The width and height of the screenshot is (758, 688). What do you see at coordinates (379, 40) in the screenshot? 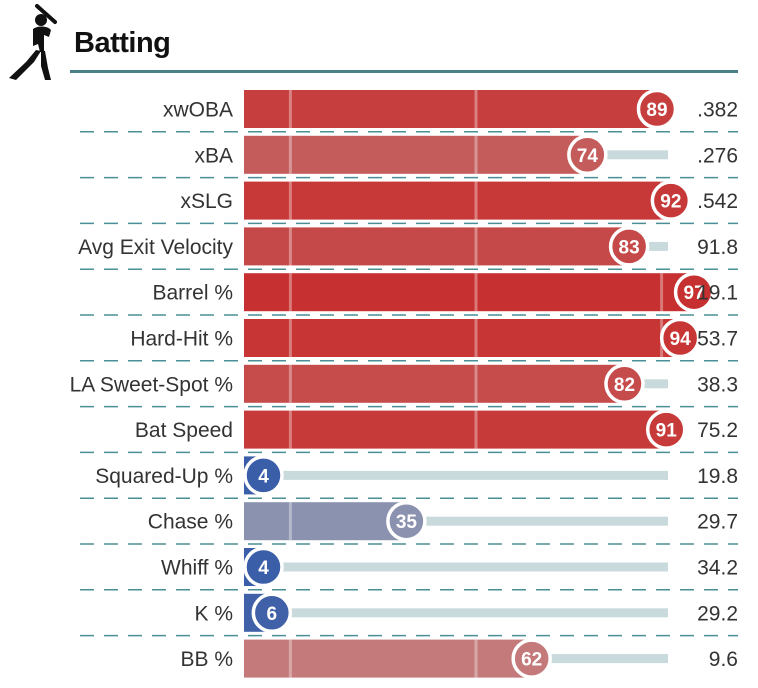
I see `section-header: Batting` at bounding box center [379, 40].